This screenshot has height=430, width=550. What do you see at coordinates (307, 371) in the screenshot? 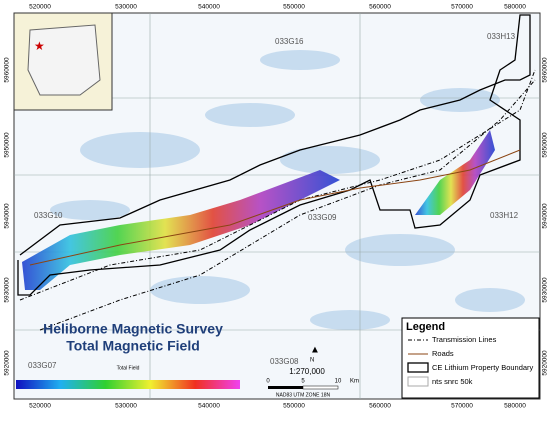
I see `scale-ratio: 1:270,000` at bounding box center [307, 371].